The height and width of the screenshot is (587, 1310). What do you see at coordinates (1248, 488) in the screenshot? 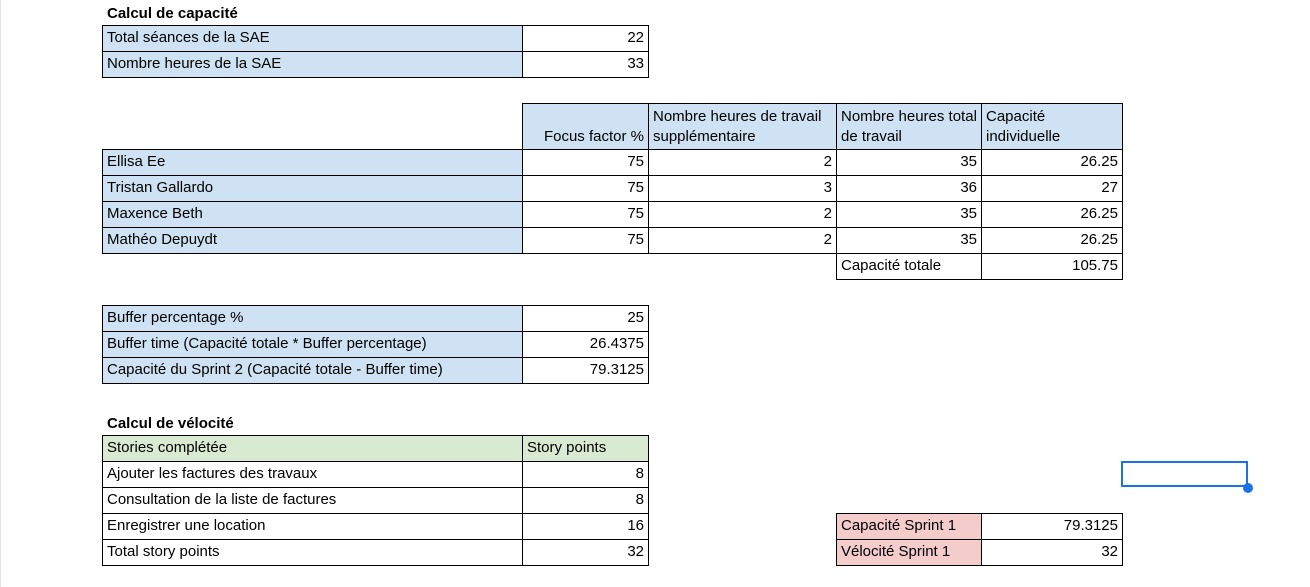
I see `fill-handle` at bounding box center [1248, 488].